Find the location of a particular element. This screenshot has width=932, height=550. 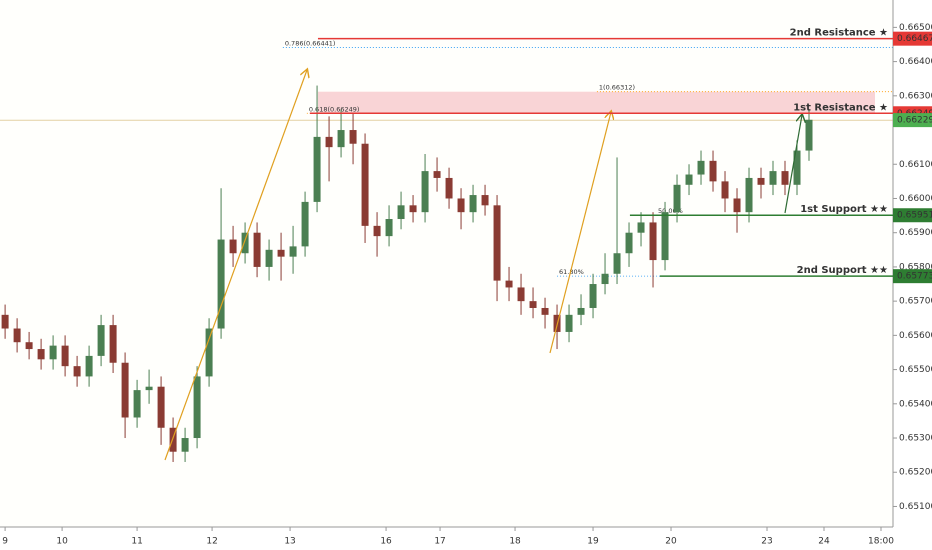

level-name: 1st Support ★★ is located at coordinates (844, 209).